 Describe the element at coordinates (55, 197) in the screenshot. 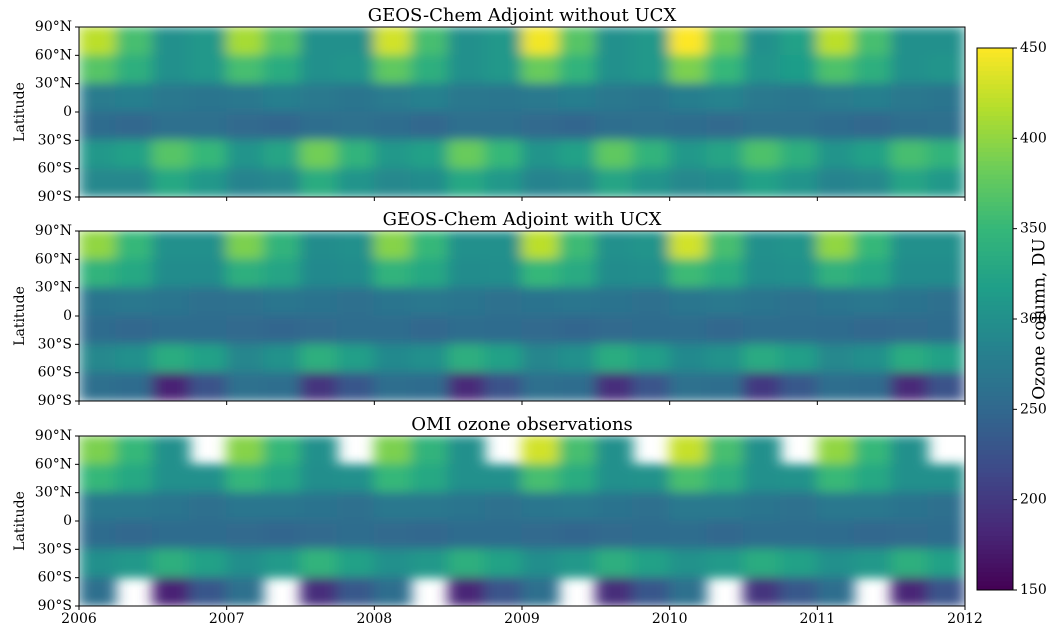

I see `y-tick-label: 90°S` at that location.